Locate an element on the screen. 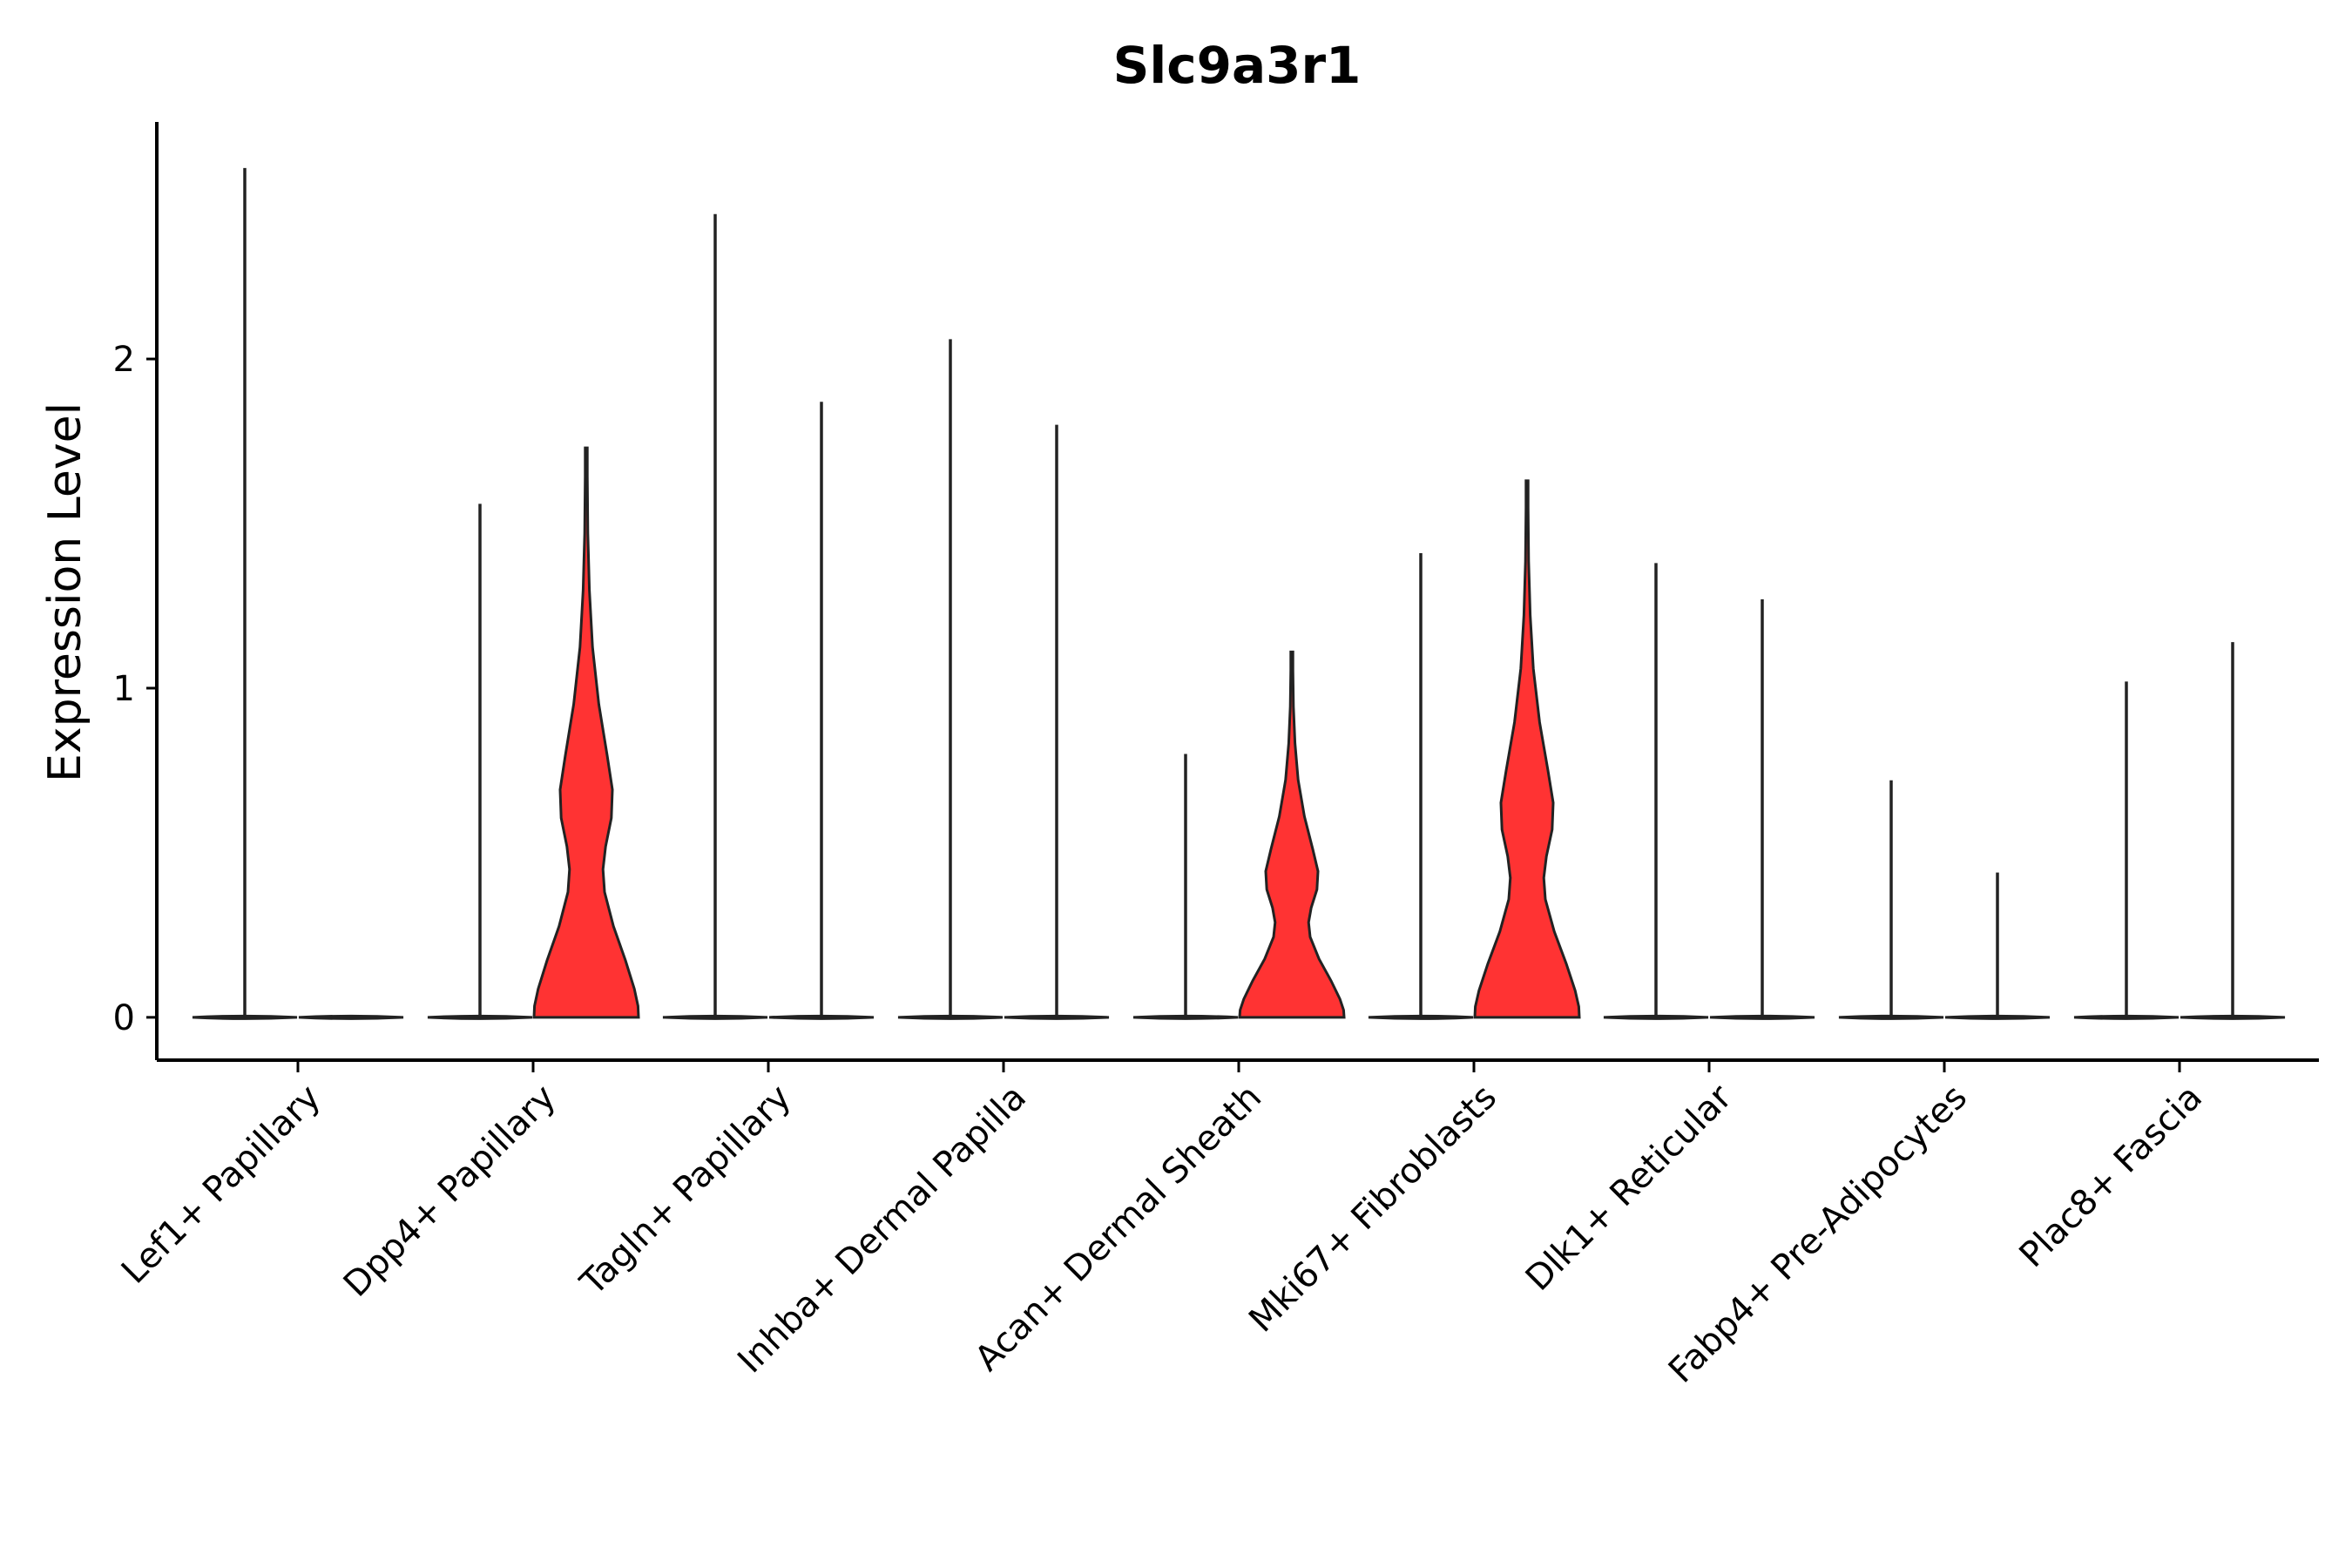 The image size is (2352, 1568). y-axis-label: Expression Level is located at coordinates (65, 592).